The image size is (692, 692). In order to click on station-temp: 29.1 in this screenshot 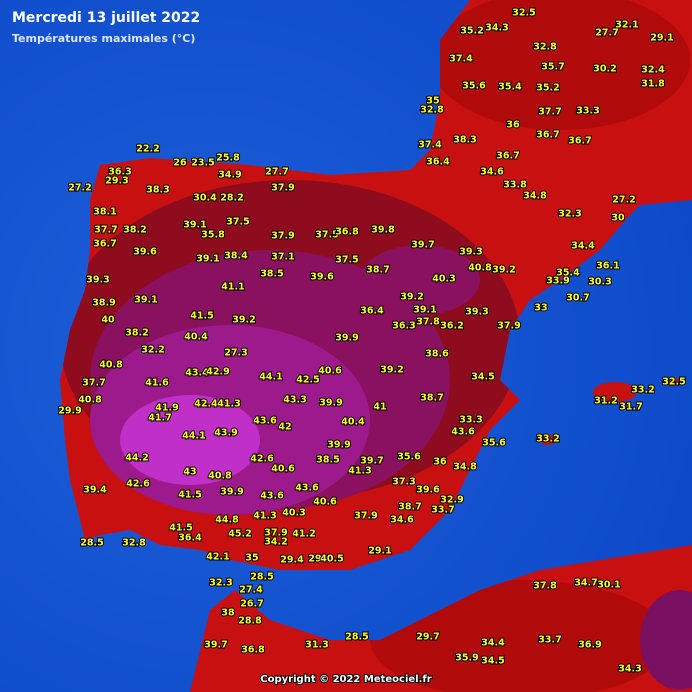, I will do `click(379, 551)`.